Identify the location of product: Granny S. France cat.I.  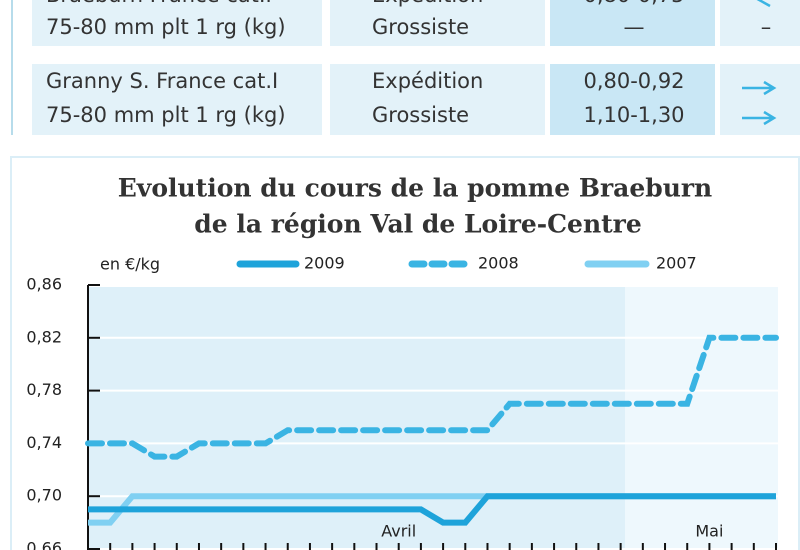
(162, 81).